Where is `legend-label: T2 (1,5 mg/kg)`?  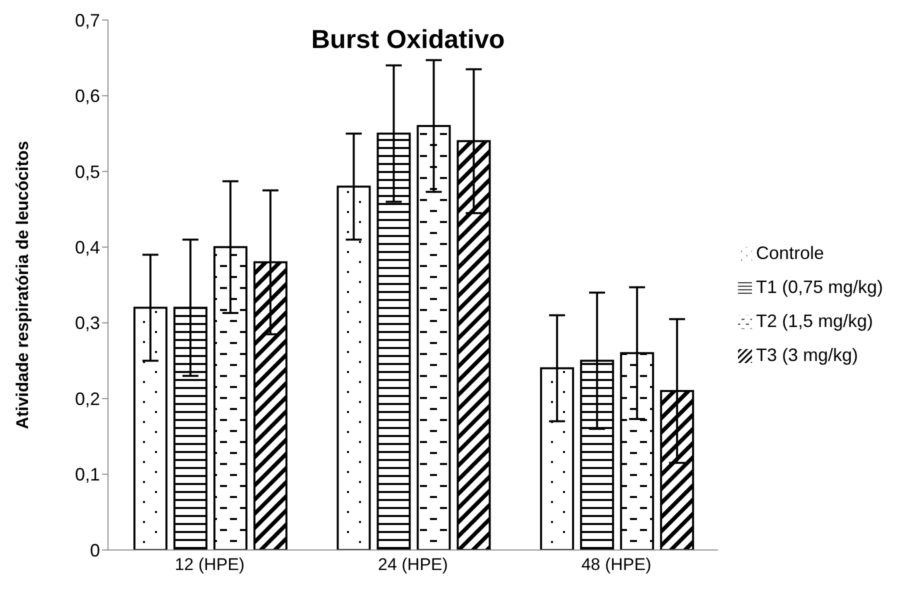
legend-label: T2 (1,5 mg/kg) is located at coordinates (814, 321).